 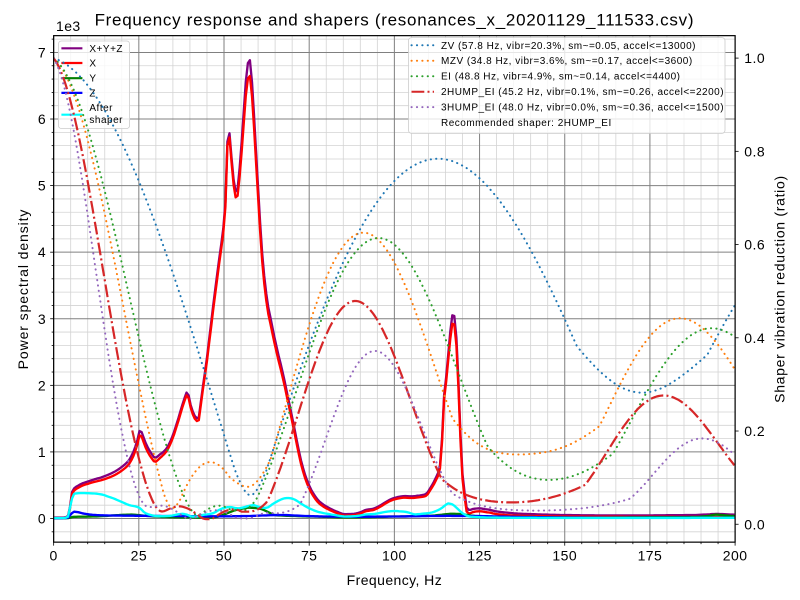 What do you see at coordinates (526, 123) in the screenshot?
I see `svg-text: Recommended shaper: 2HUMP_EI` at bounding box center [526, 123].